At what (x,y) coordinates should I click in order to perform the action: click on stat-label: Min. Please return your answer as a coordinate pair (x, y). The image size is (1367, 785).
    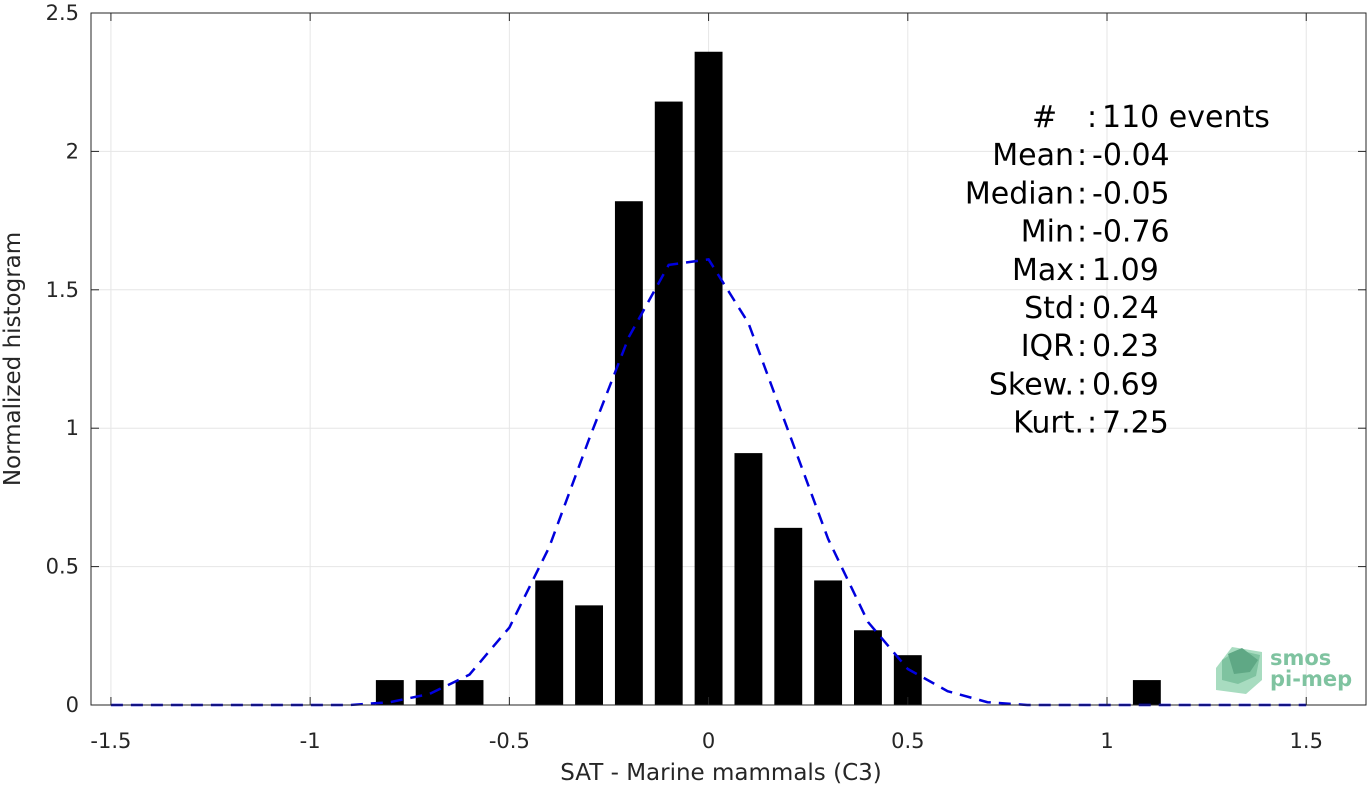
    Looking at the image, I should click on (1047, 232).